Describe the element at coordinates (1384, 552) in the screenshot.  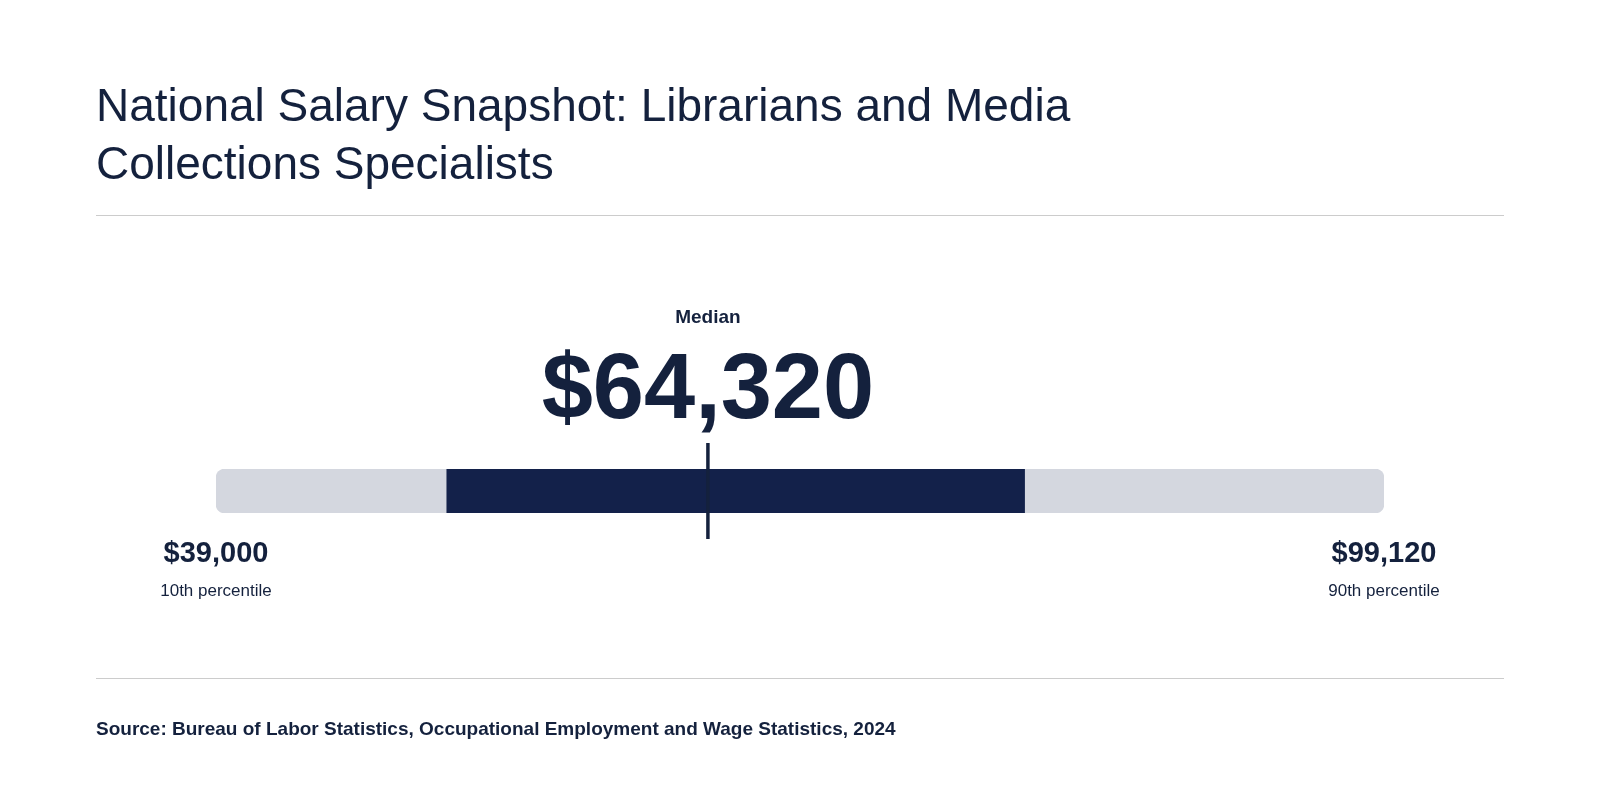
I see `x-tick-label: $99,120` at that location.